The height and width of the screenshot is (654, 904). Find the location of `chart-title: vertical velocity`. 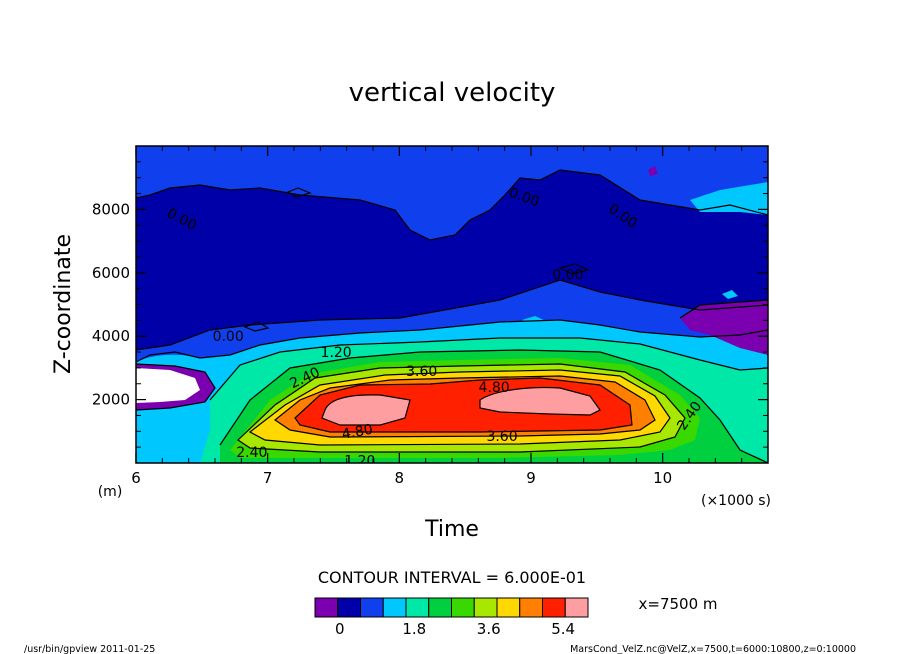

chart-title: vertical velocity is located at coordinates (452, 93).